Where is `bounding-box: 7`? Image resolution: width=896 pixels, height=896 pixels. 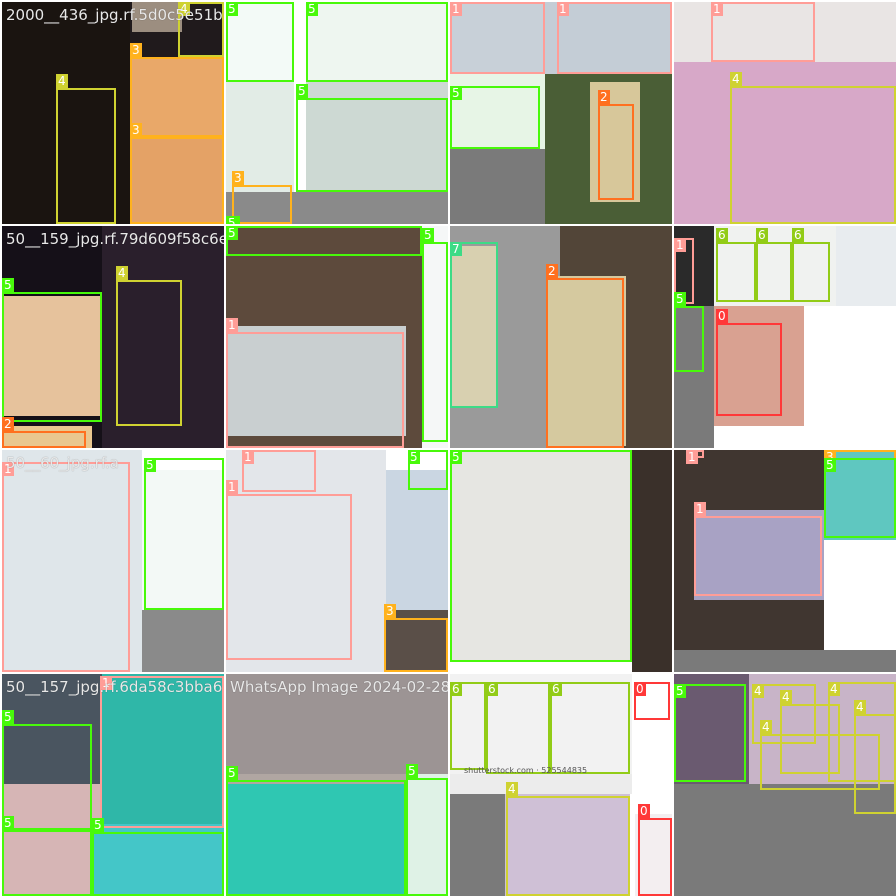 bounding-box: 7 is located at coordinates (474, 325).